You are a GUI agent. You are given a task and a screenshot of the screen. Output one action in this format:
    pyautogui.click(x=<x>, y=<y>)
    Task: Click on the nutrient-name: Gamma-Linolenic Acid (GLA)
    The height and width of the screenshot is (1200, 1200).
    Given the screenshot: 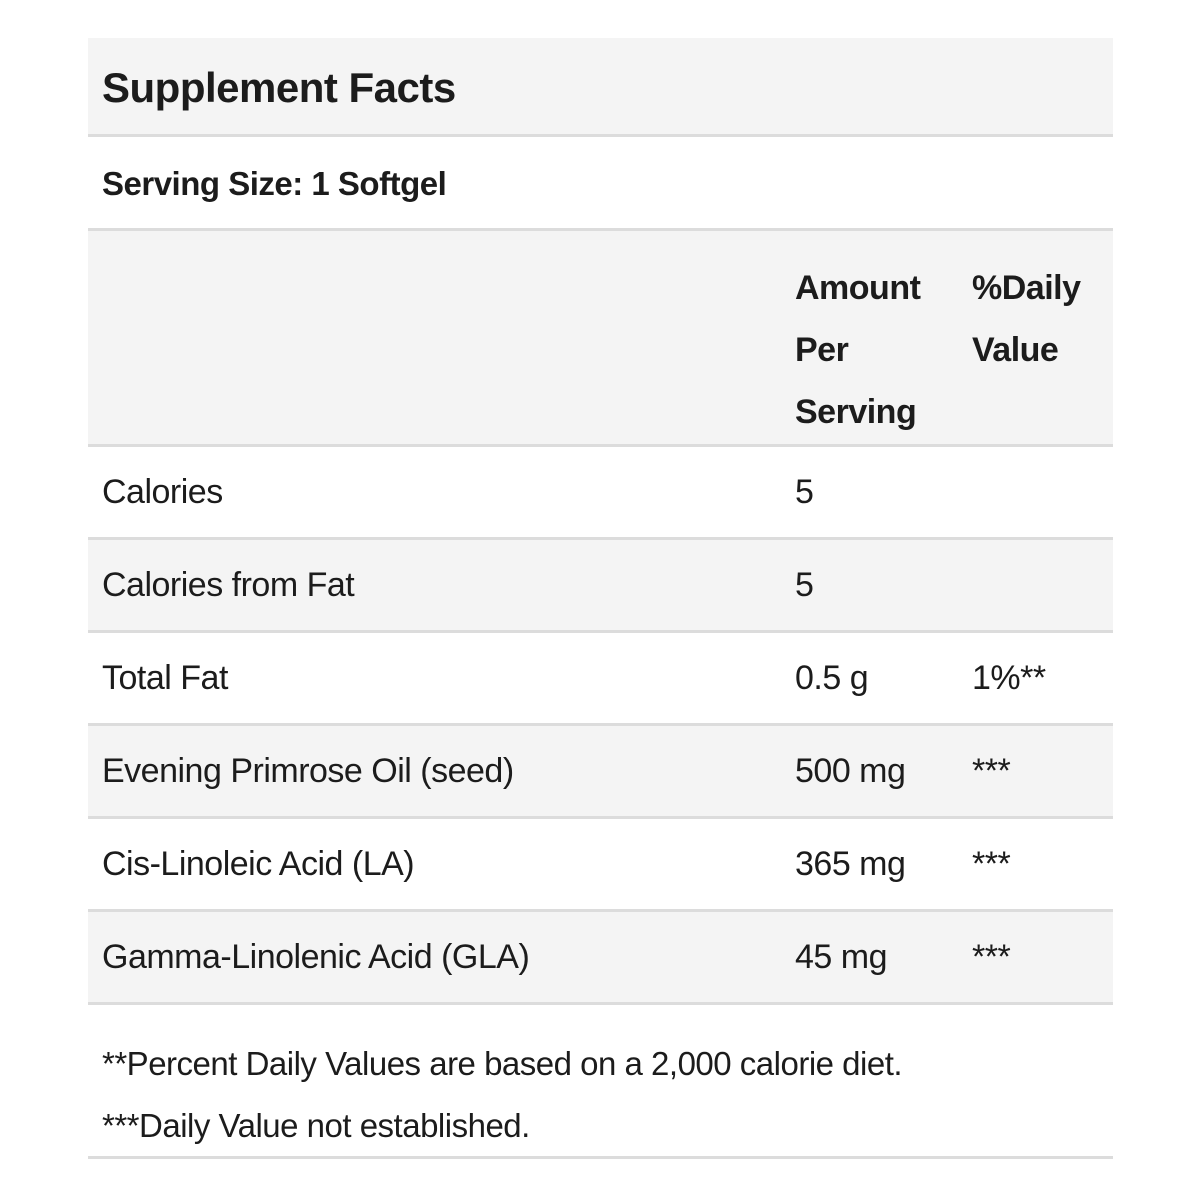 What is the action you would take?
    pyautogui.click(x=316, y=957)
    